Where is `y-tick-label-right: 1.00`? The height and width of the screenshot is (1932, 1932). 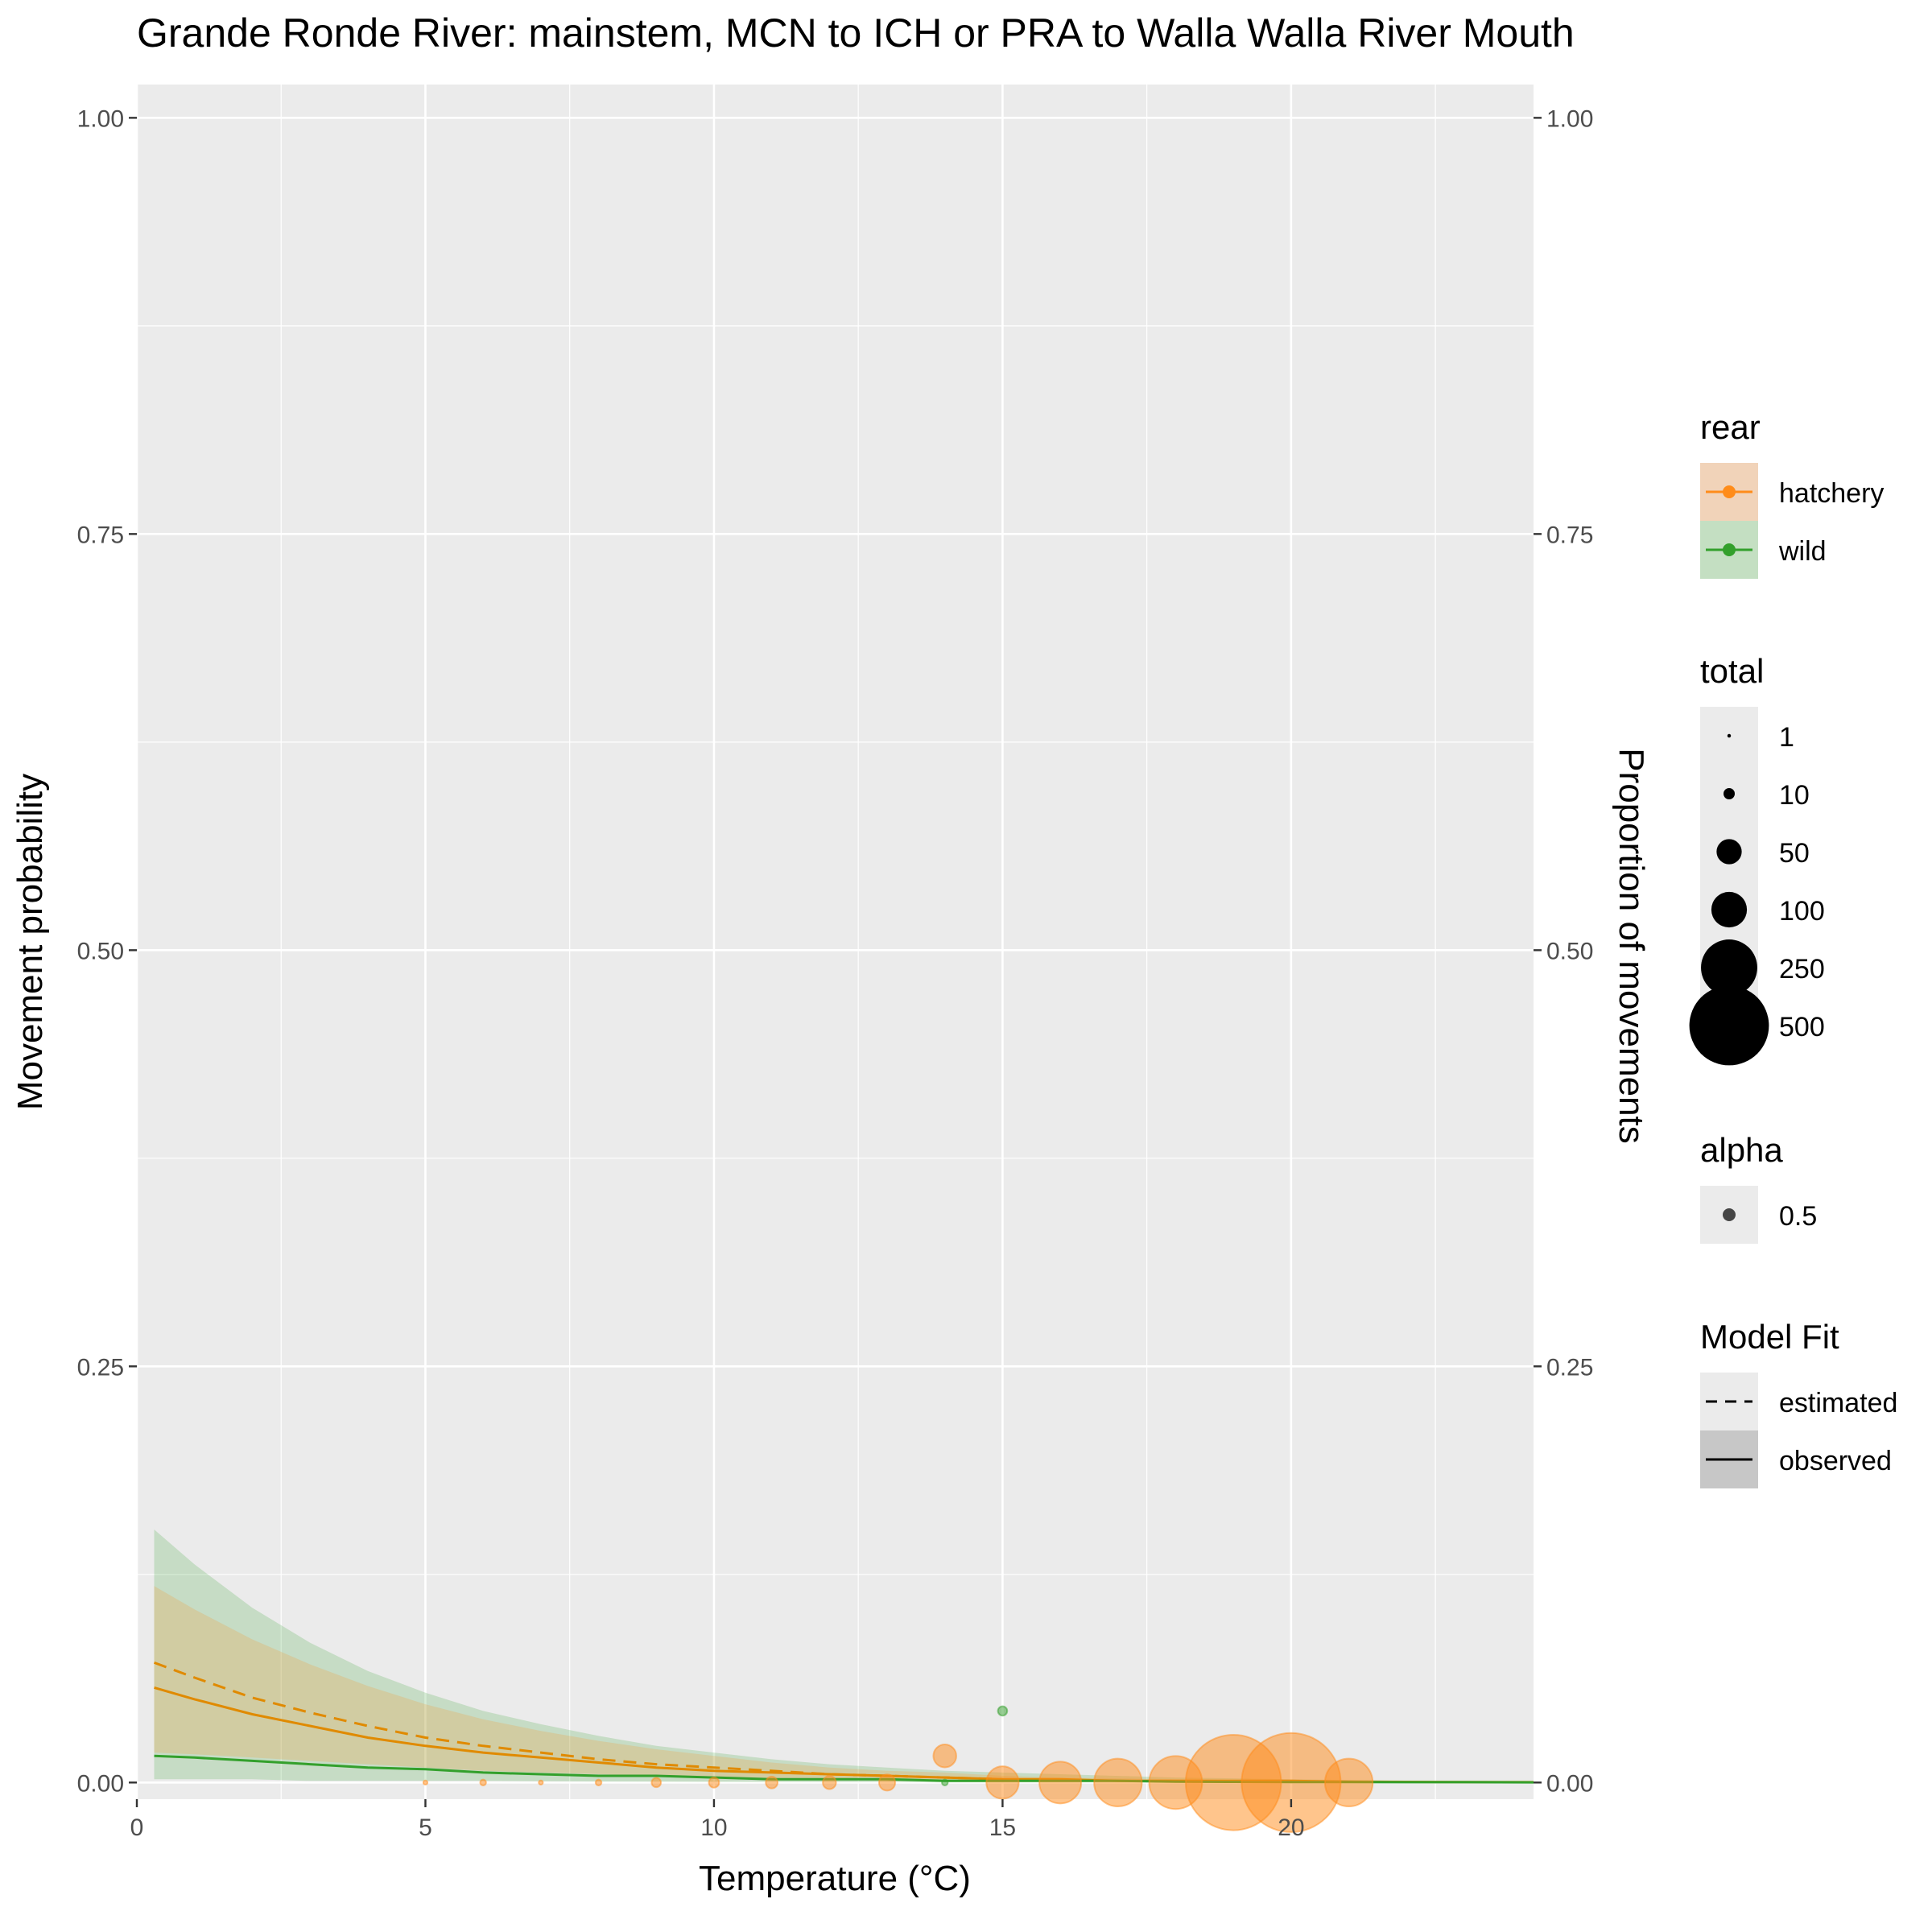
y-tick-label-right: 1.00 is located at coordinates (1569, 118).